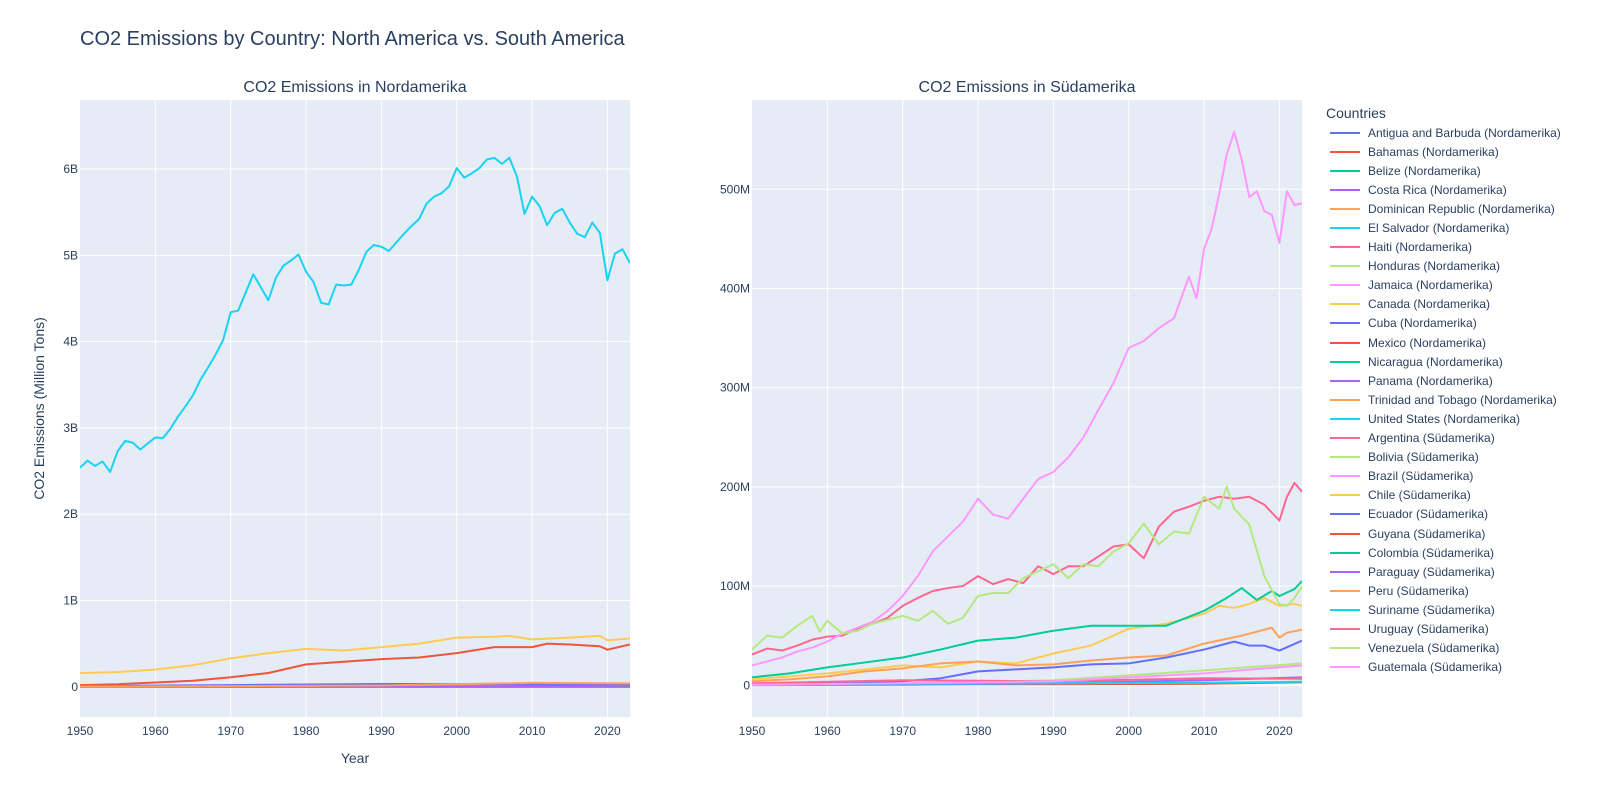  I want to click on legend-item: Guatemala (Südamerika), so click(1461, 667).